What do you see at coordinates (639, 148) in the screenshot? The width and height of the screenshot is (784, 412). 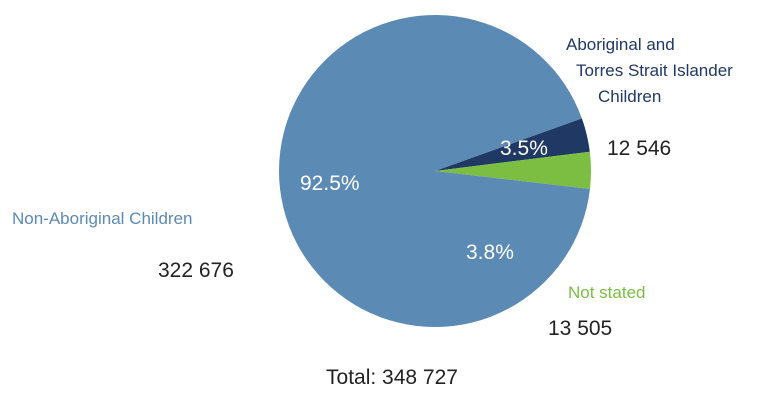 I see `value-aboriginal: 12 546` at bounding box center [639, 148].